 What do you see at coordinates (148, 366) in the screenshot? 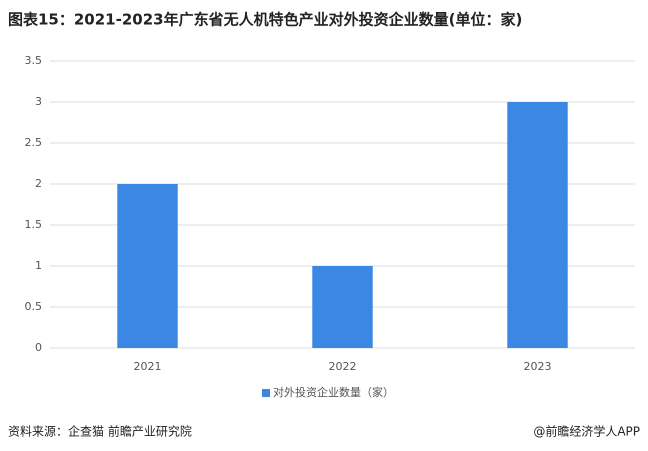
I see `x-tick-label: 2021` at bounding box center [148, 366].